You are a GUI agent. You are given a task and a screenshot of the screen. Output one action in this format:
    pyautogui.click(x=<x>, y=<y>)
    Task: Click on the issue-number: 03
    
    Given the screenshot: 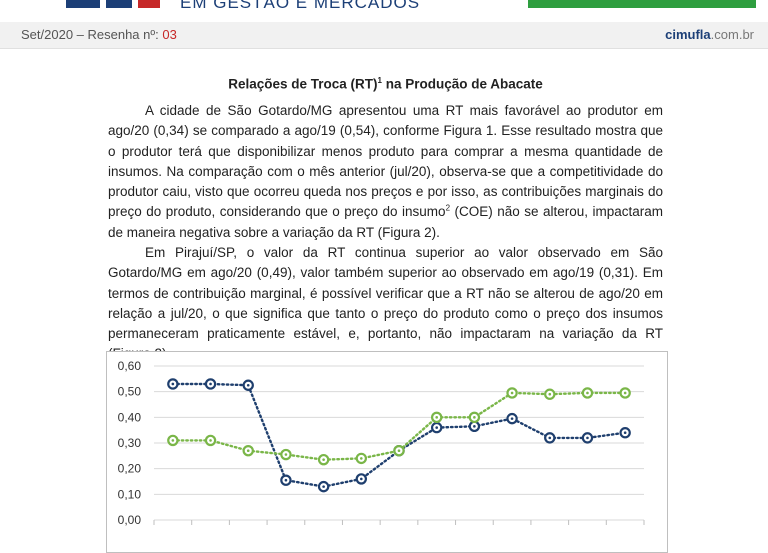 What is the action you would take?
    pyautogui.click(x=169, y=34)
    